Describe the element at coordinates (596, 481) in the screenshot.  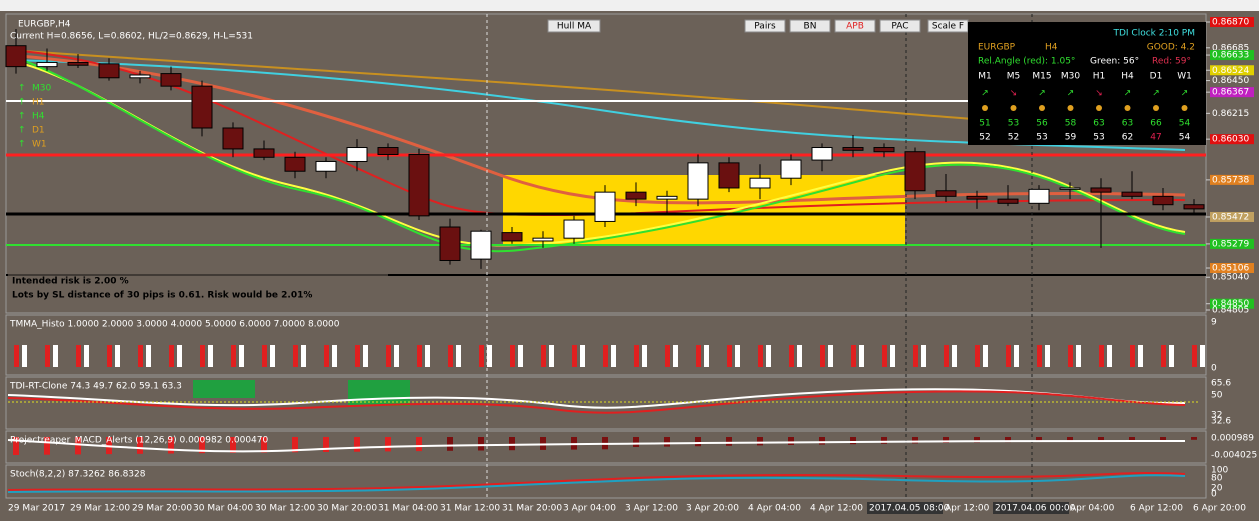
I see `stoch-main` at that location.